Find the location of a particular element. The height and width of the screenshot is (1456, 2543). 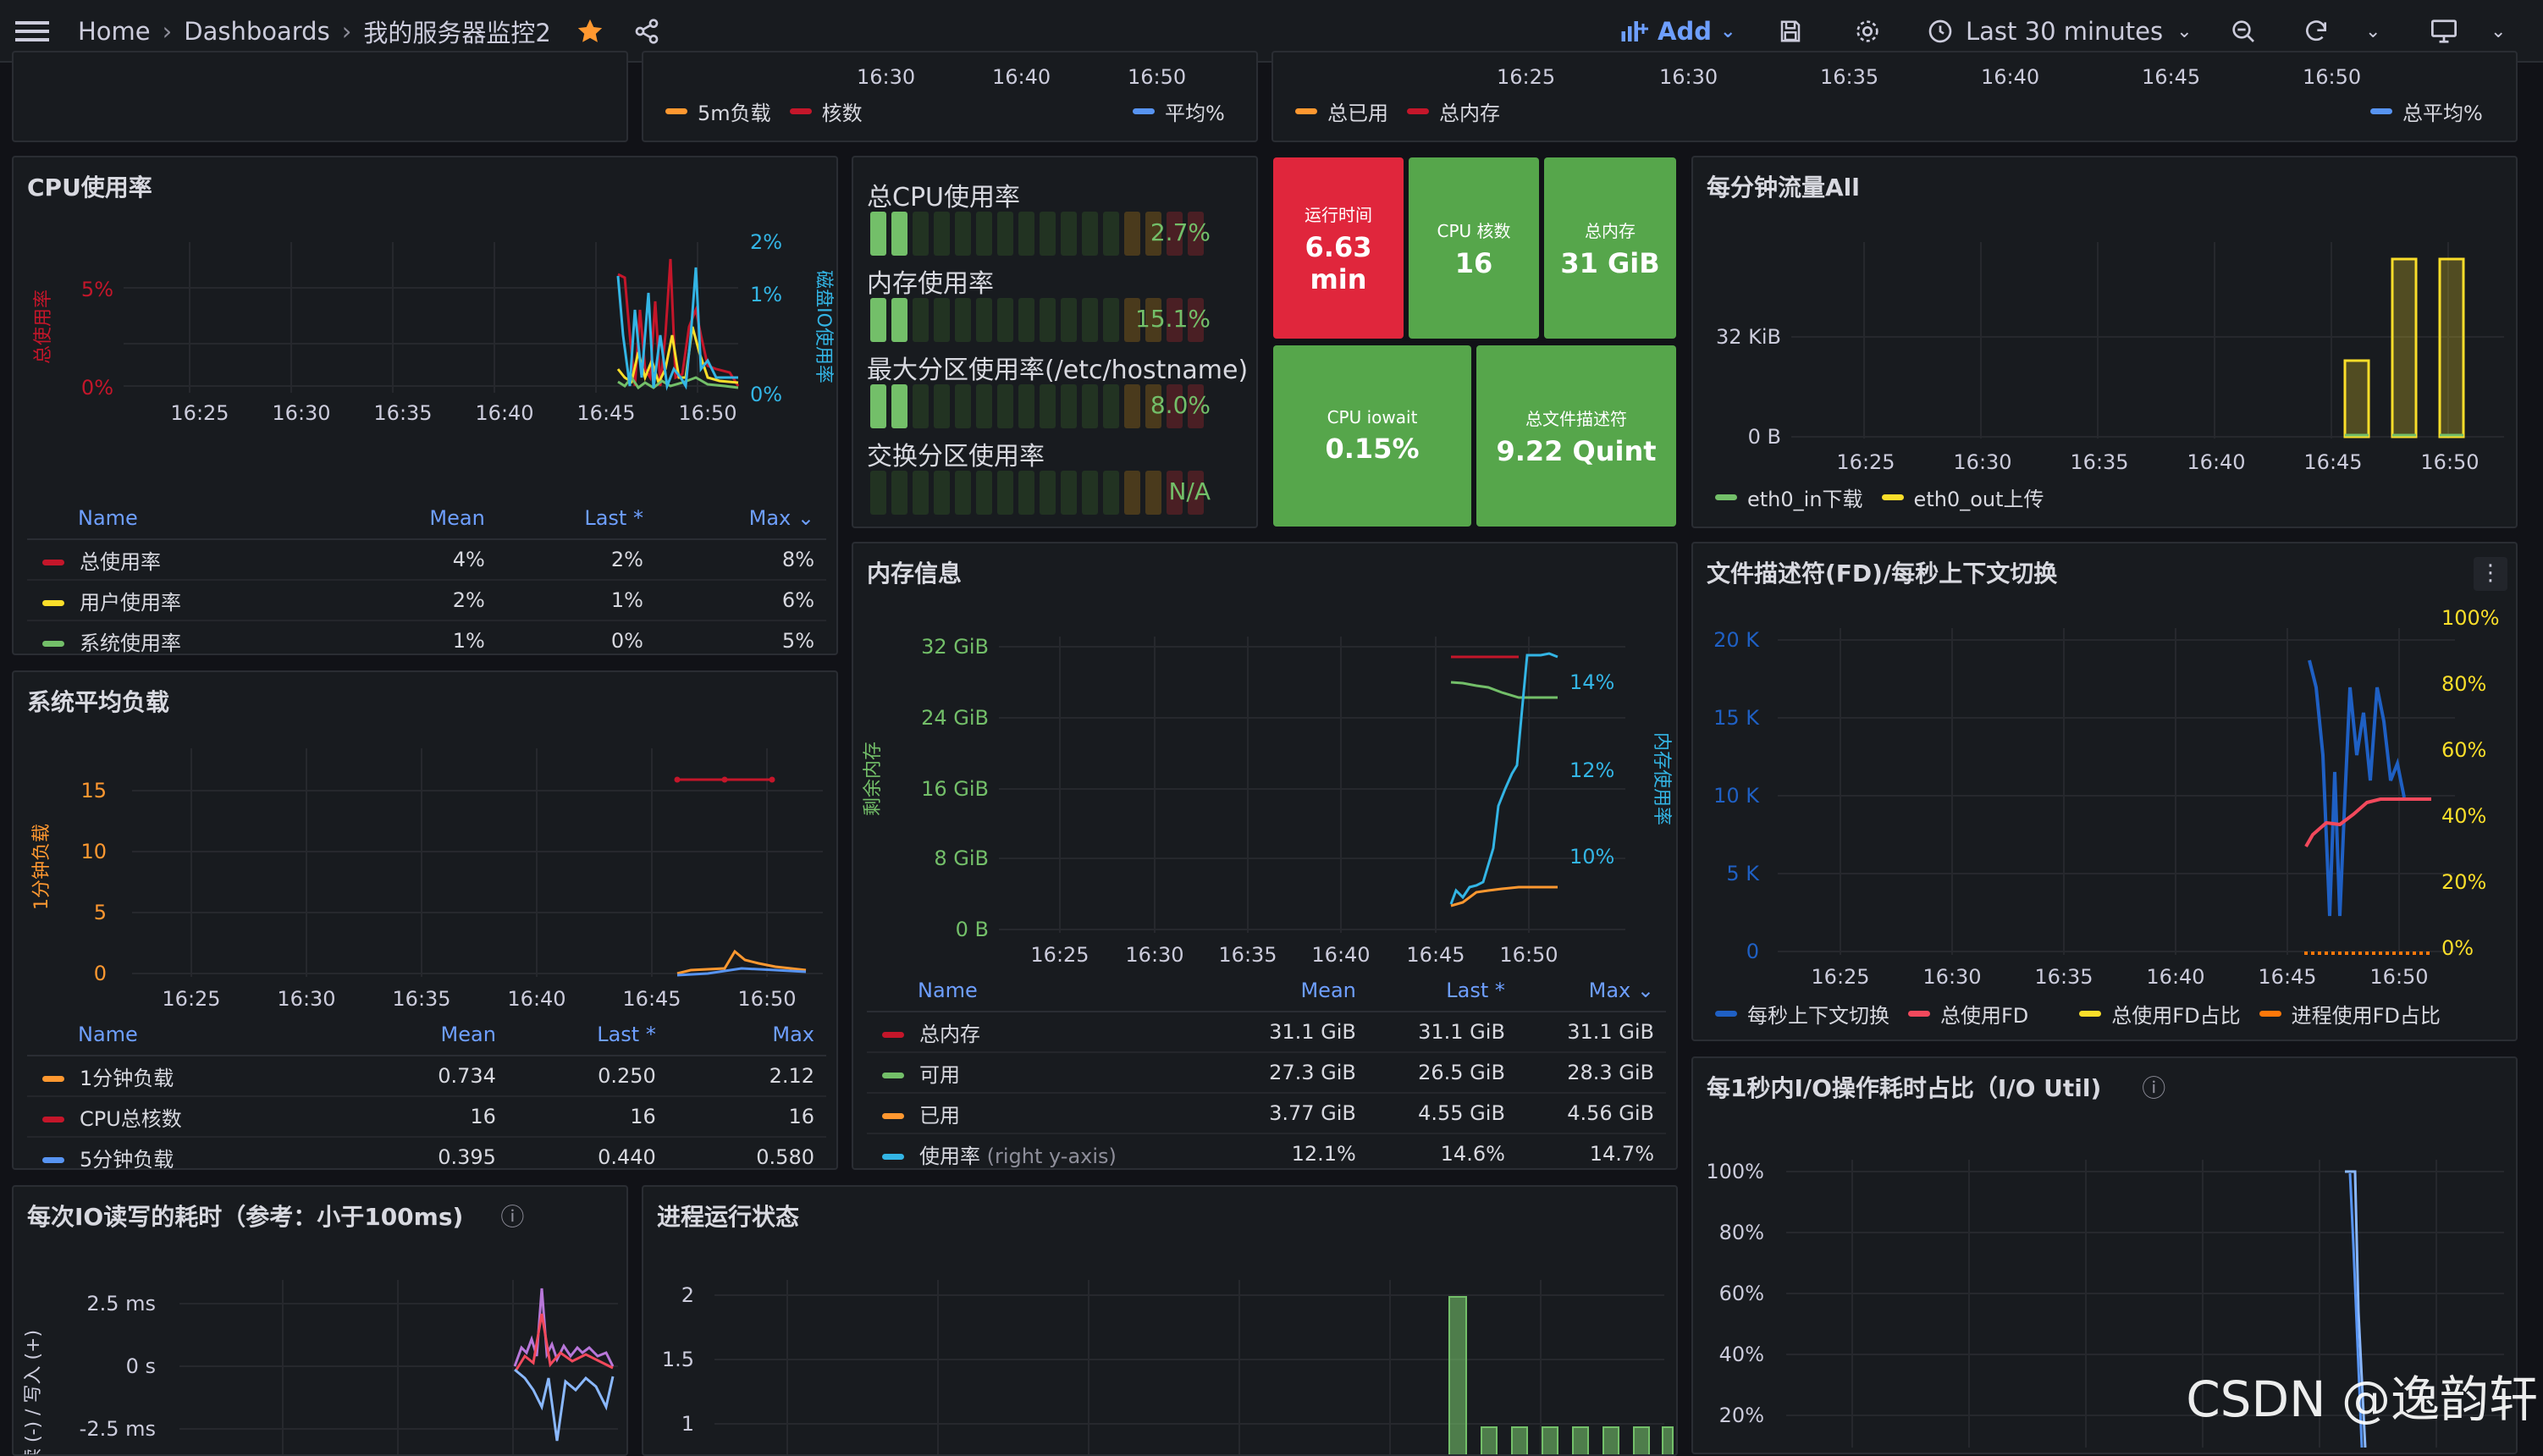

stat-value: 0.15% is located at coordinates (1372, 449).